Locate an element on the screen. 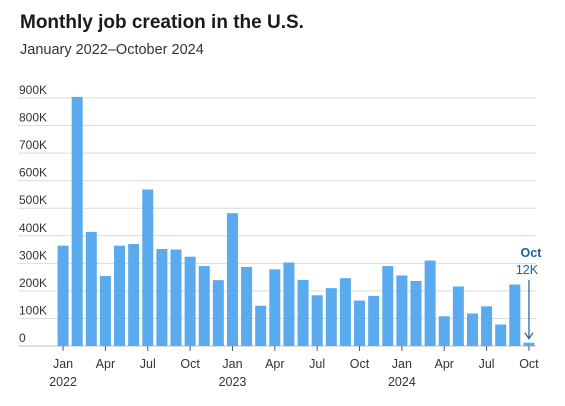 Image resolution: width=565 pixels, height=406 pixels. y-tick-label: 200K is located at coordinates (33, 283).